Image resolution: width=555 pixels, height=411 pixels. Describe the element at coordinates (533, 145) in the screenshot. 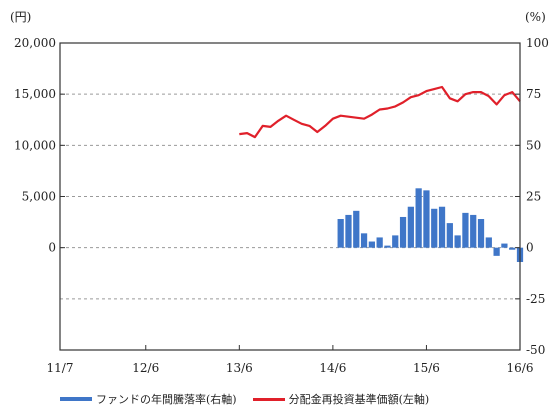

I see `right-tick-label: 50` at that location.